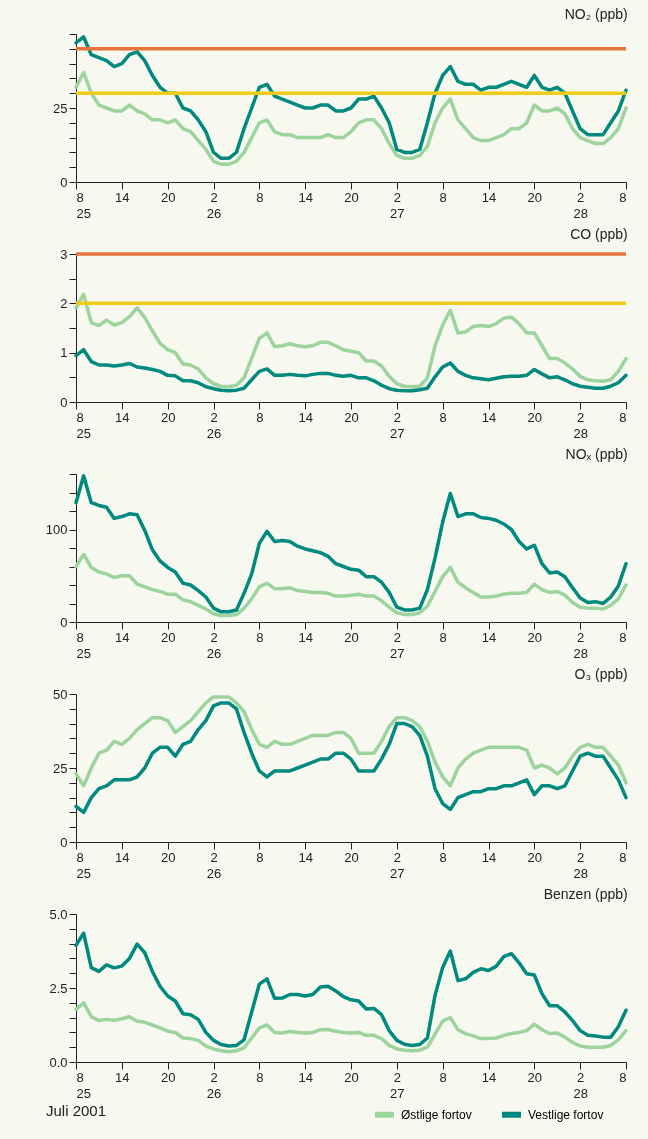  I want to click on chart-title: Benzen (ppb), so click(585, 894).